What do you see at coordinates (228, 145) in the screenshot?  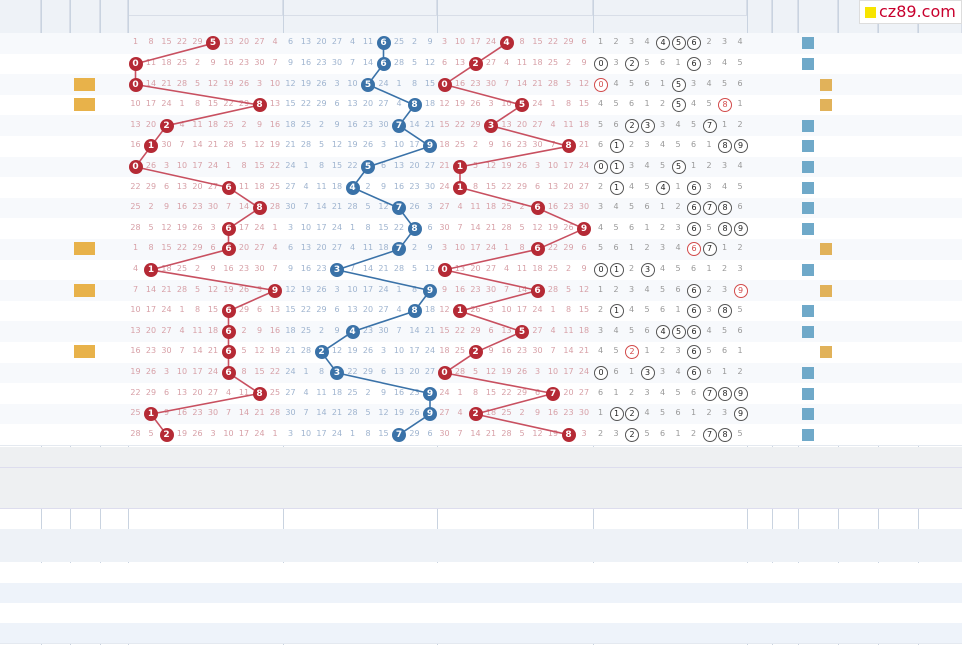 I see `missing-count: 28` at bounding box center [228, 145].